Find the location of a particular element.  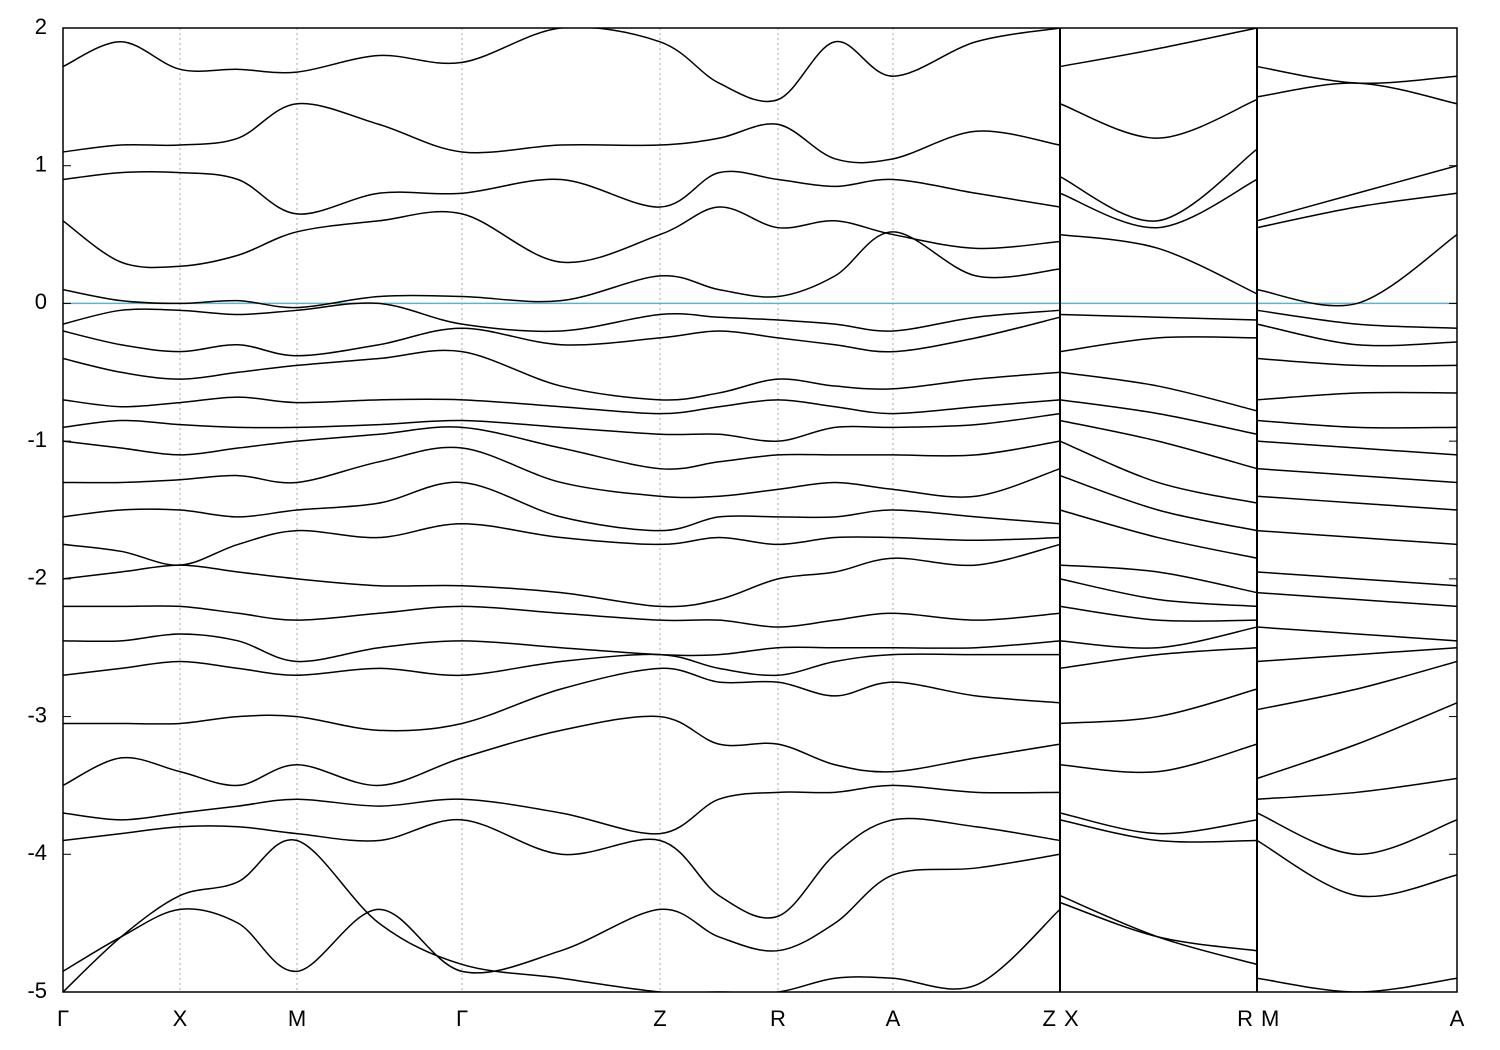

y-tick-label: 1 is located at coordinates (41, 164).